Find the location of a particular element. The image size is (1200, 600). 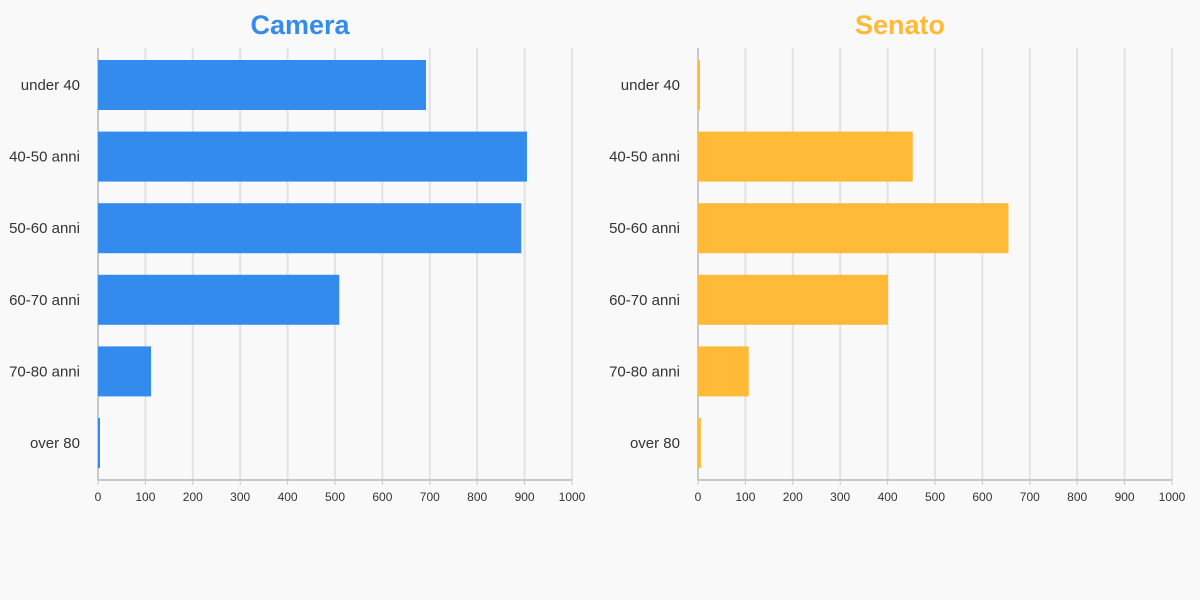

camera-tick-label: 0 is located at coordinates (98, 497).